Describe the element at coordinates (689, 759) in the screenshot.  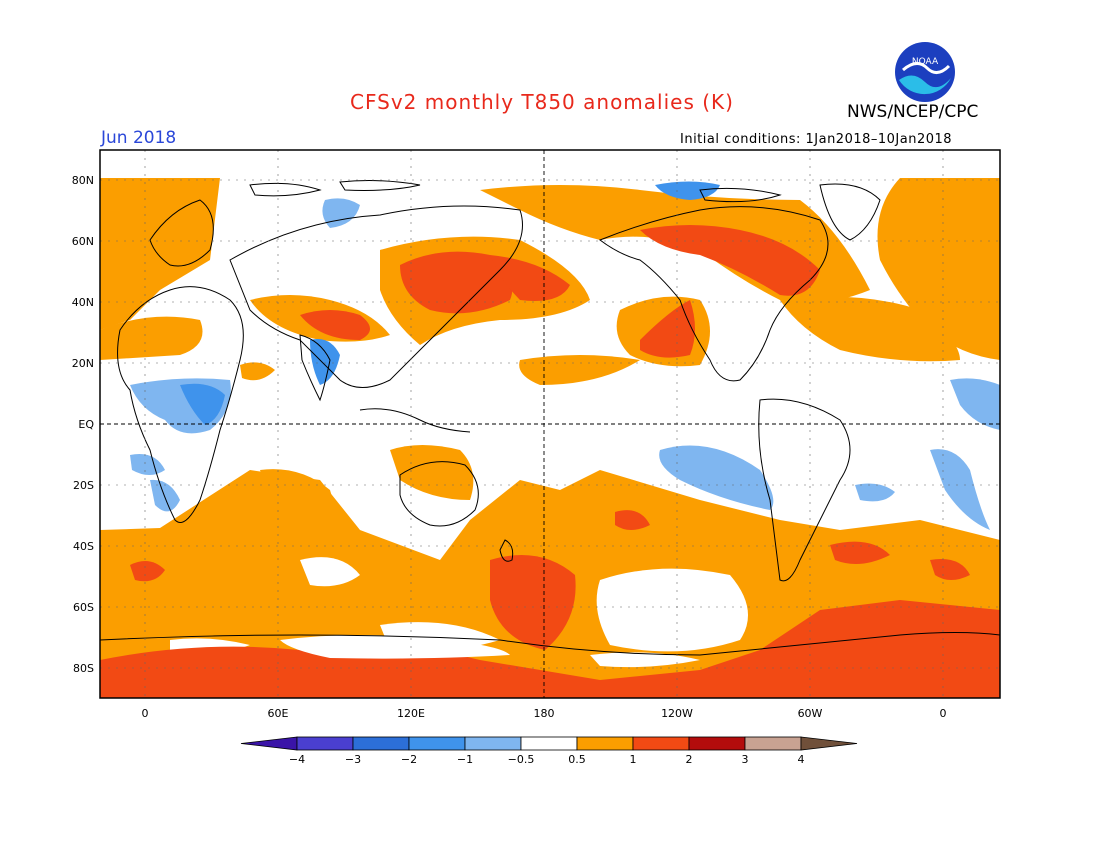
I see `colorbar-label: 2` at that location.